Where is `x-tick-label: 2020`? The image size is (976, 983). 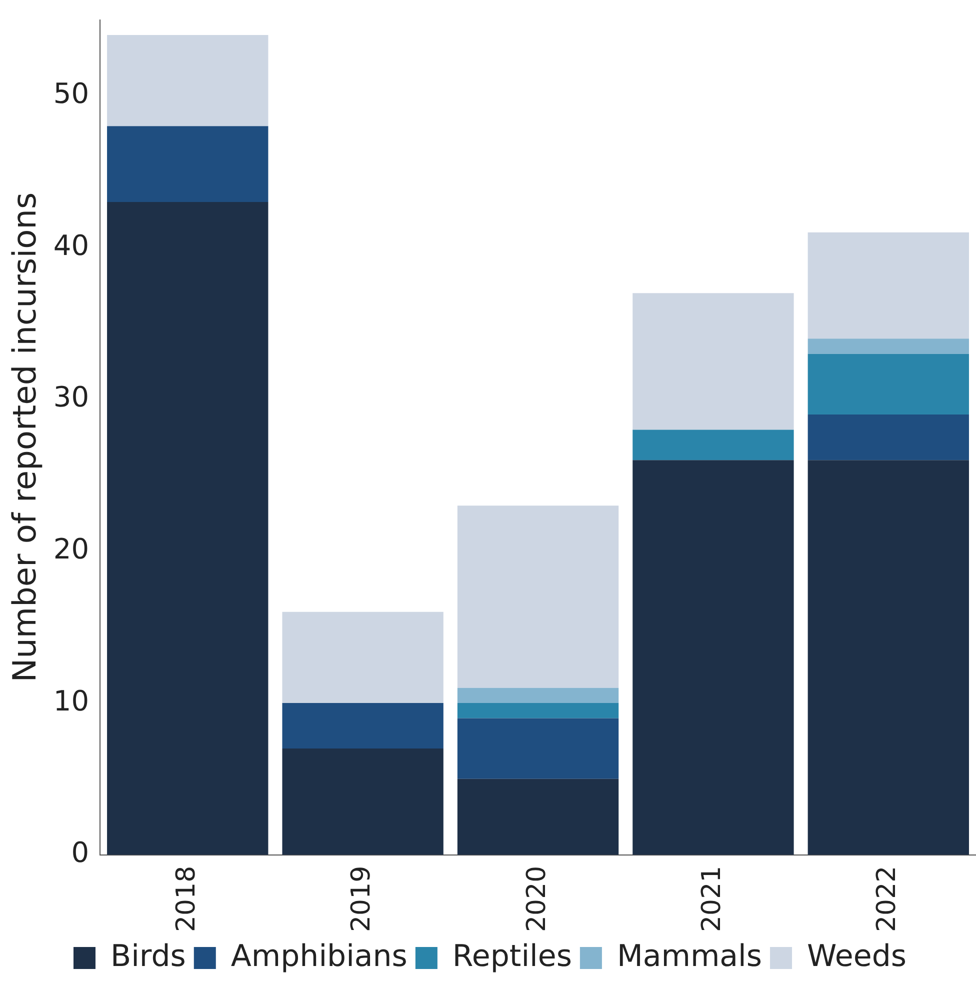 x-tick-label: 2020 is located at coordinates (537, 899).